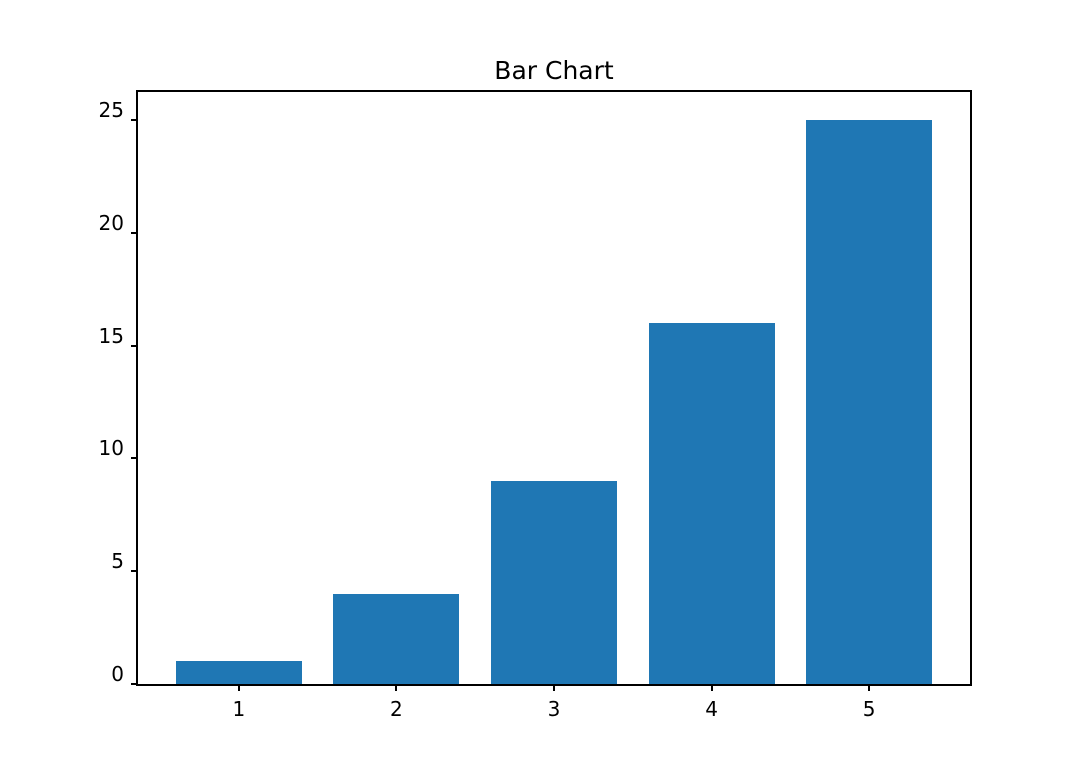  I want to click on y-axis-tick-label: 20, so click(111, 222).